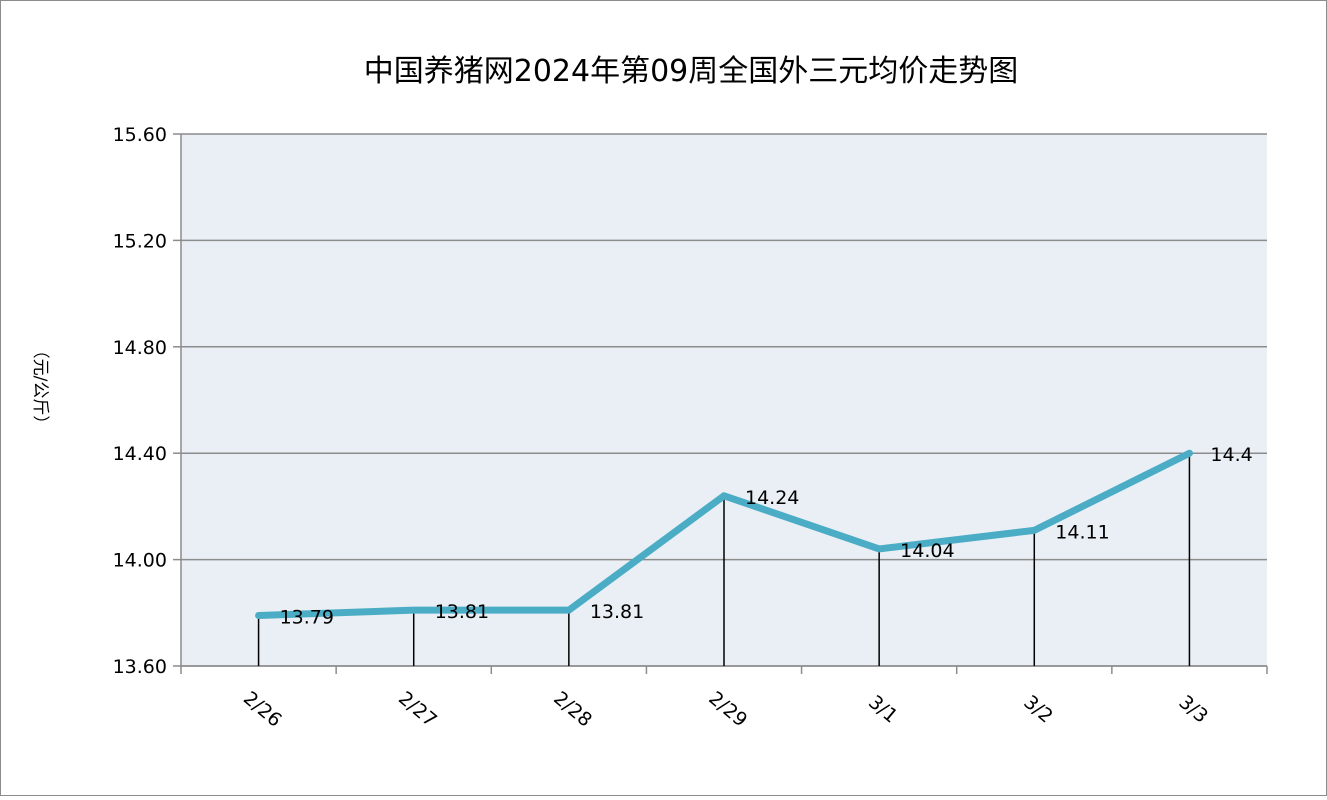 Image resolution: width=1327 pixels, height=800 pixels. Describe the element at coordinates (772, 498) in the screenshot. I see `data-label: 14.24` at that location.